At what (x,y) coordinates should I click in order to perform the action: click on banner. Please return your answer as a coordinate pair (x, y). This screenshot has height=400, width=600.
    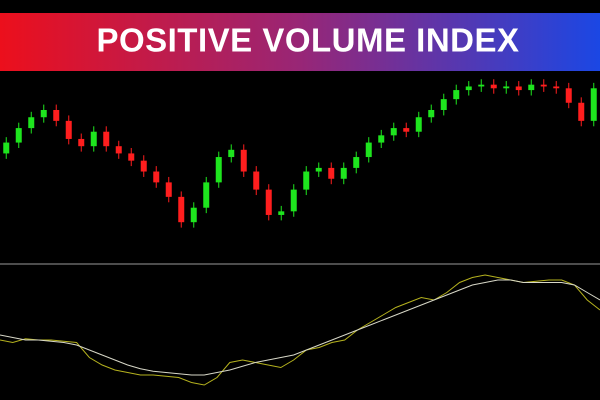
    Looking at the image, I should click on (300, 42).